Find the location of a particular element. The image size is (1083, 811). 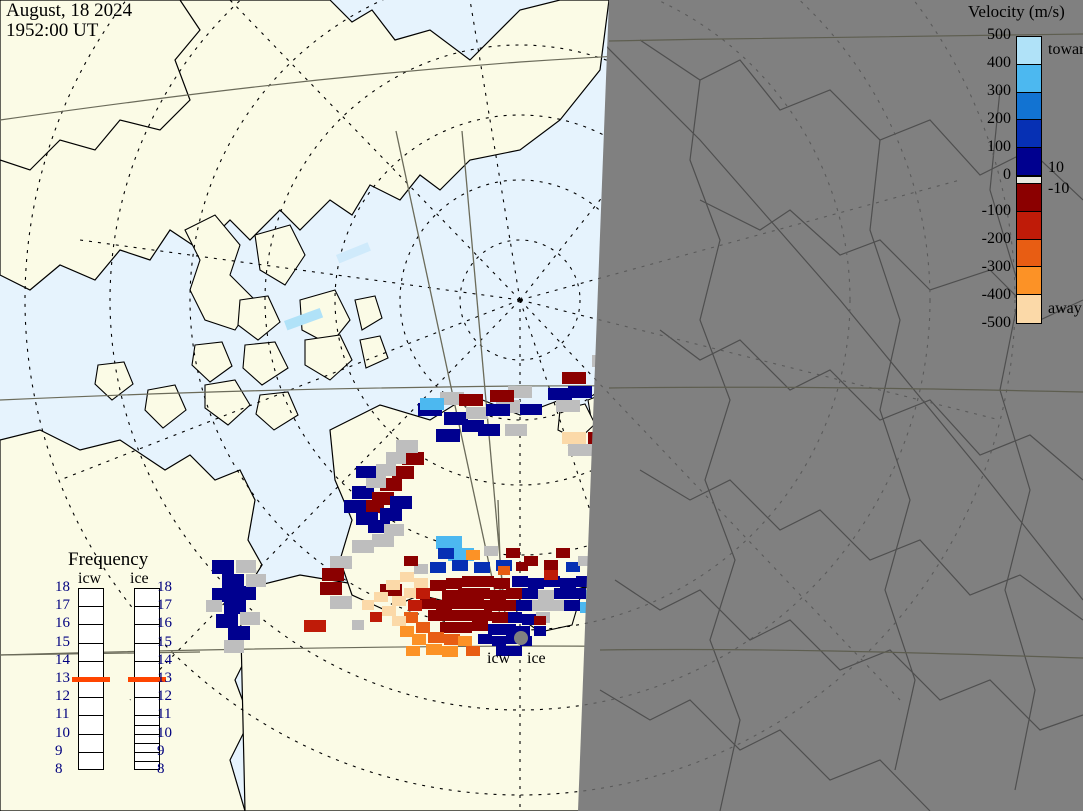

frequency-right-label-18: 18 is located at coordinates (164, 587).